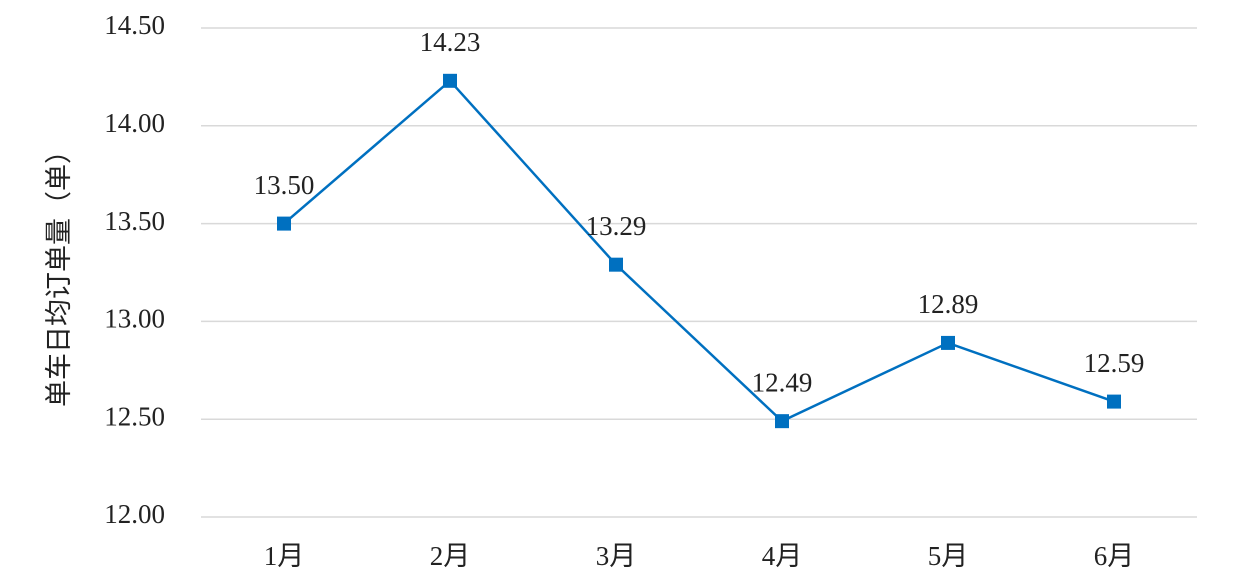 This screenshot has height=583, width=1234. Describe the element at coordinates (450, 42) in the screenshot. I see `data-label: 14.23` at that location.